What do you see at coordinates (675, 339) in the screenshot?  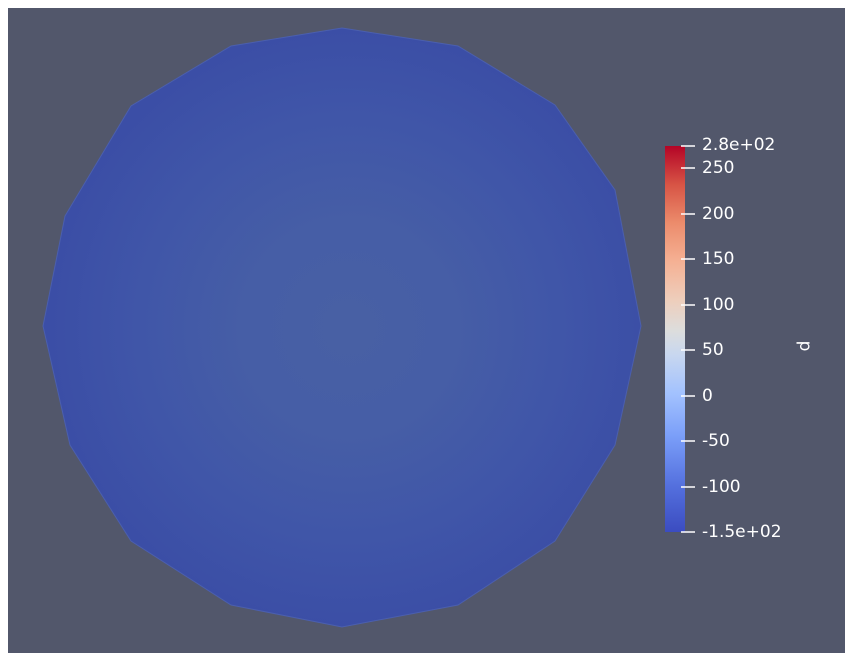 I see `colorbar-gradient` at bounding box center [675, 339].